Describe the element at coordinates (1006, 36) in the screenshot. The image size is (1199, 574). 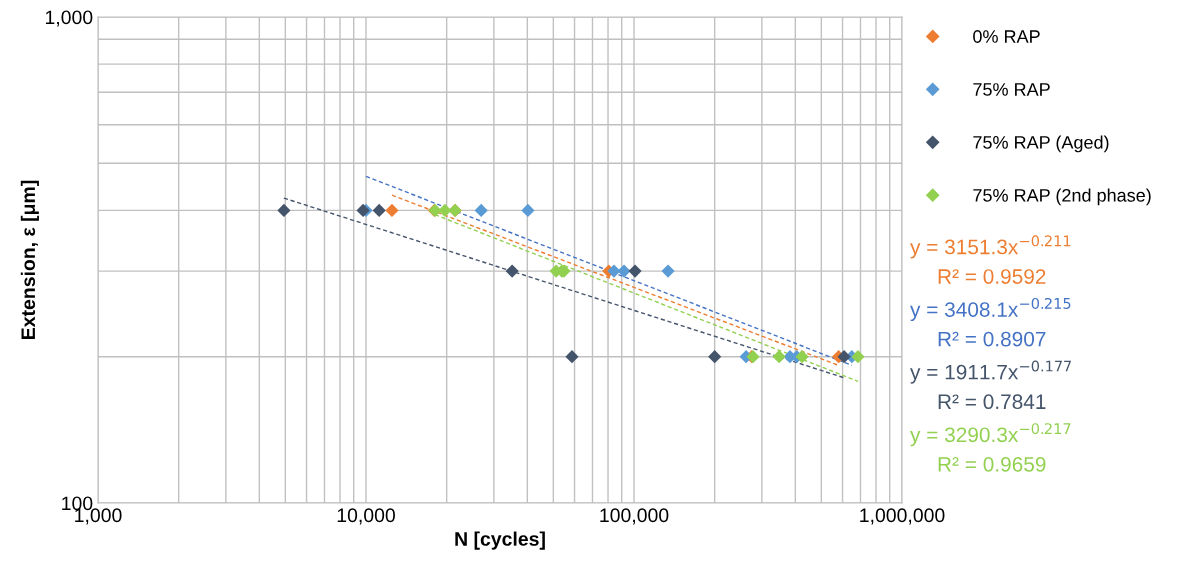
I see `legend-label: 0% RAP` at that location.